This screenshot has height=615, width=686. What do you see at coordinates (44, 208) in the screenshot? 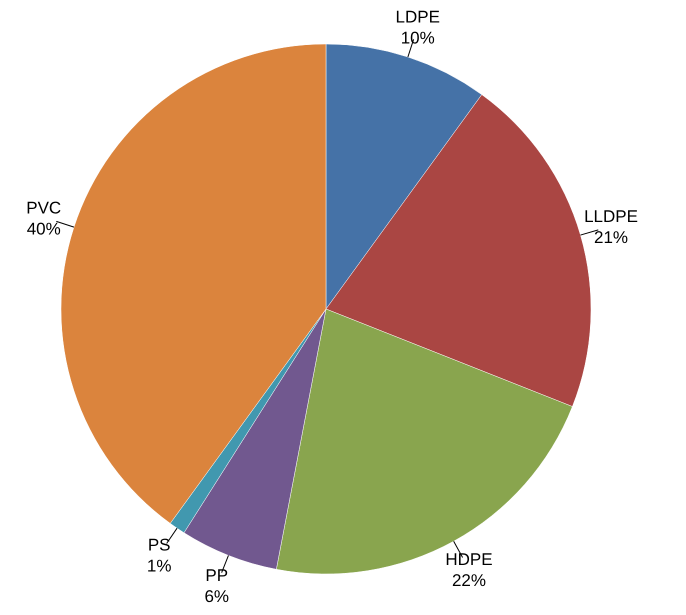
I see `slice-label: PVC` at bounding box center [44, 208].